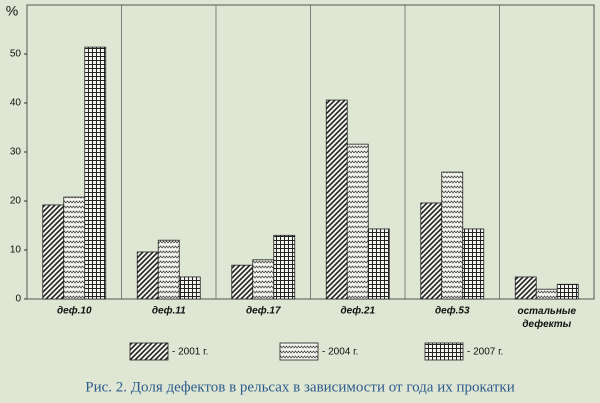 The image size is (600, 403). What do you see at coordinates (485, 352) in the screenshot?
I see `legend-label: - 2007 г.` at bounding box center [485, 352].